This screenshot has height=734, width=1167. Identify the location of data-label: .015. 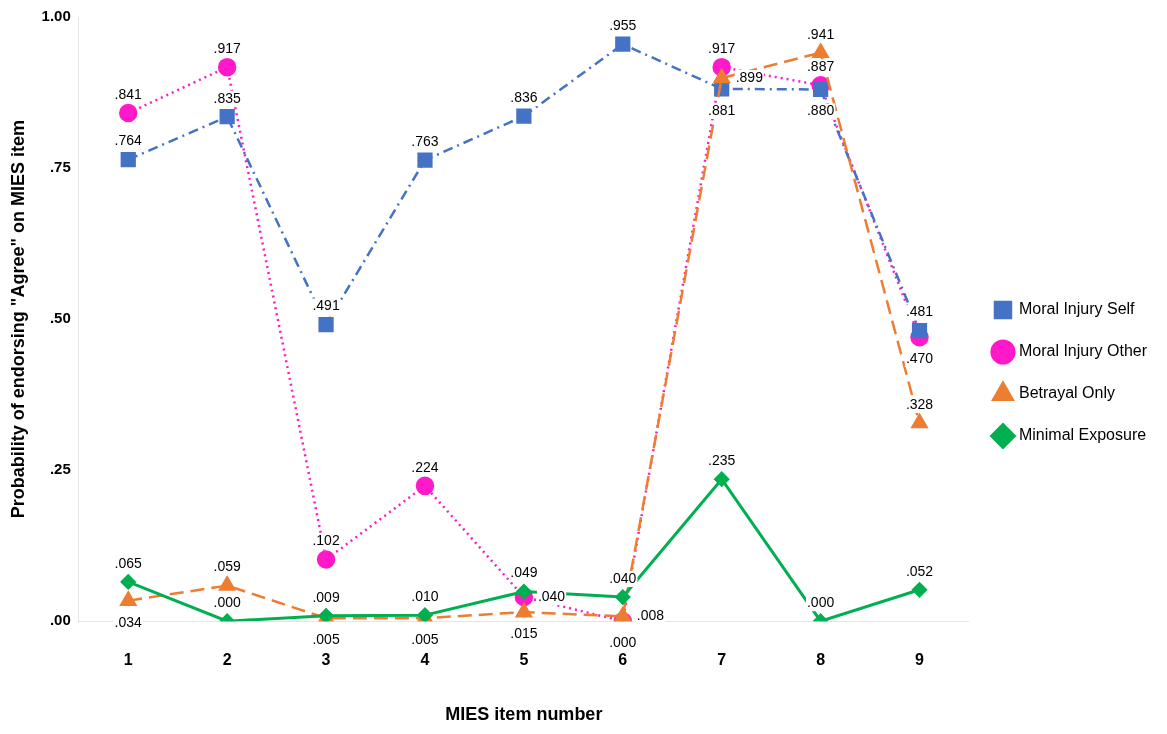
(524, 633).